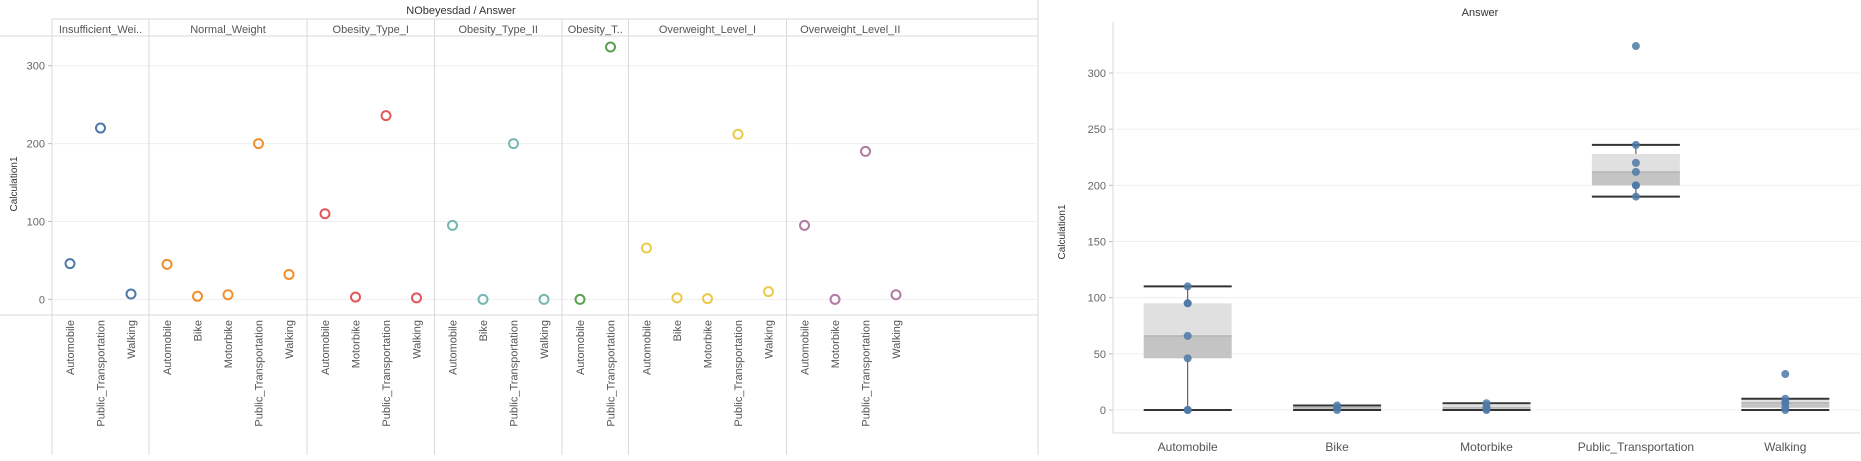 This screenshot has width=1861, height=461. What do you see at coordinates (1100, 355) in the screenshot?
I see `y-tick-label: 50` at bounding box center [1100, 355].